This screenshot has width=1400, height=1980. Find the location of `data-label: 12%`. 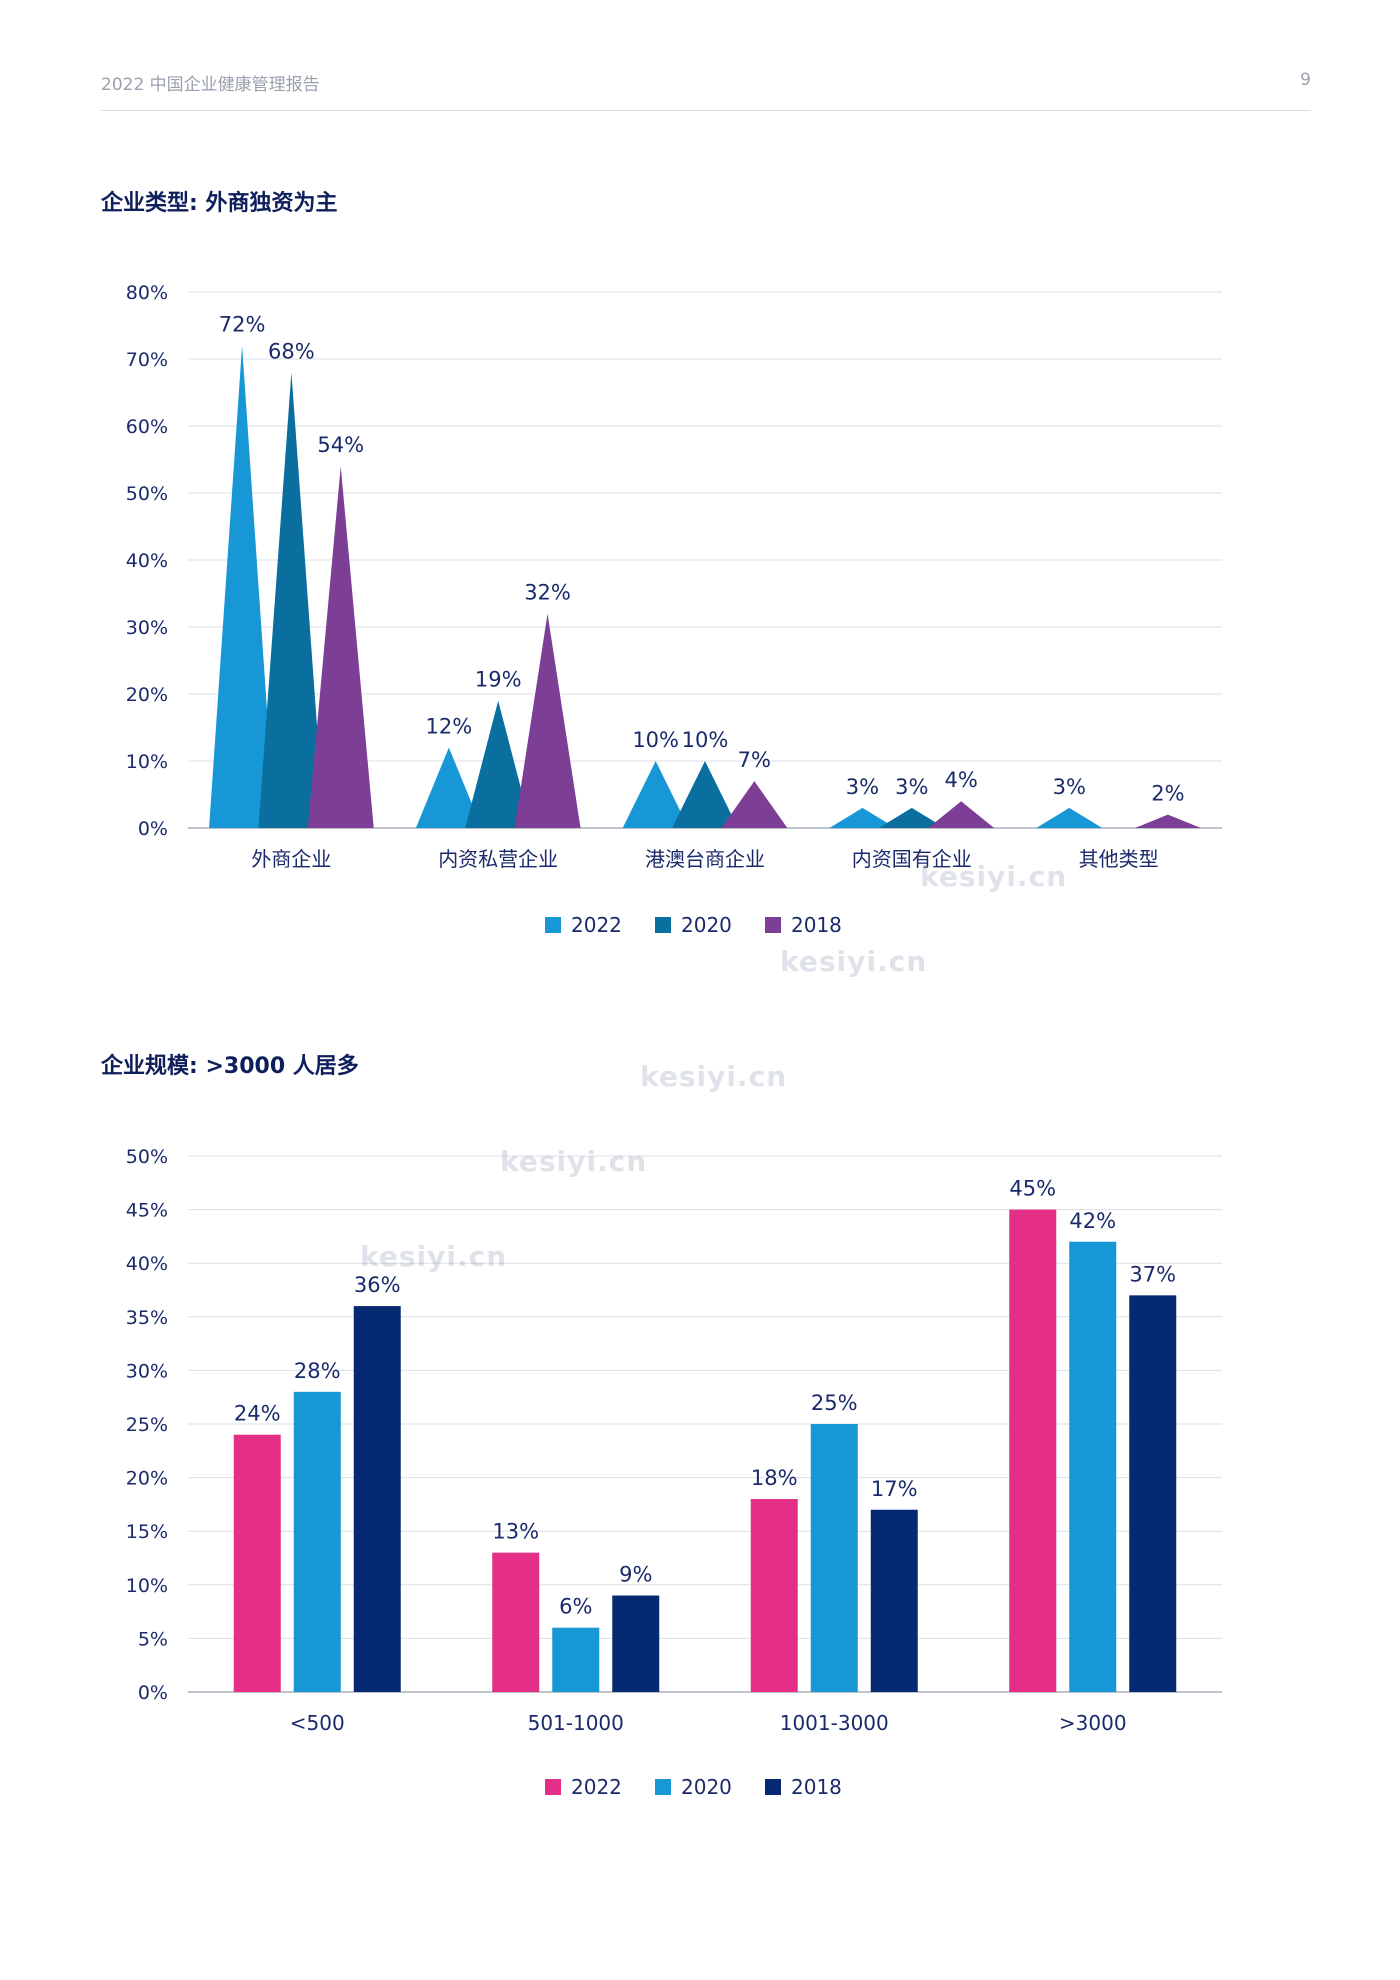

data-label: 12% is located at coordinates (449, 727).